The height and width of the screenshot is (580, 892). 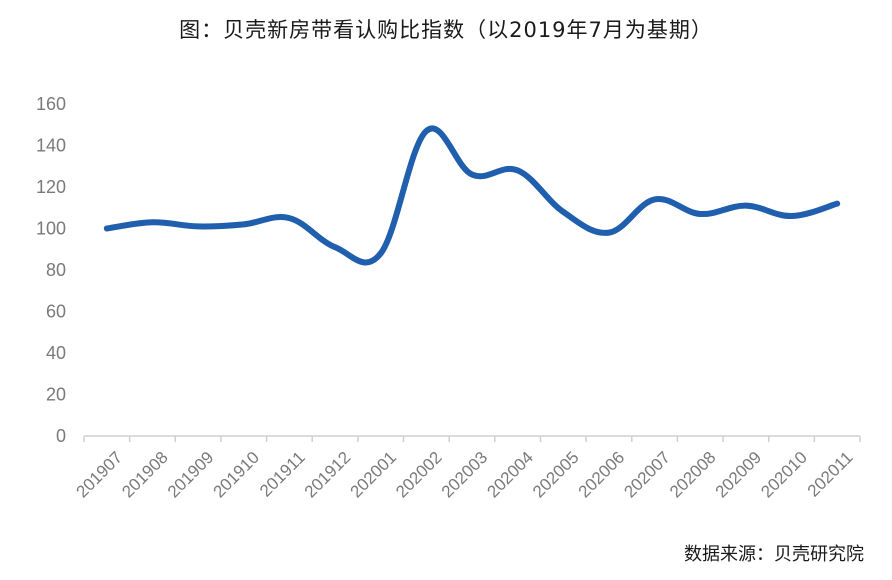 I want to click on y-tick-label: 160, so click(x=51, y=104).